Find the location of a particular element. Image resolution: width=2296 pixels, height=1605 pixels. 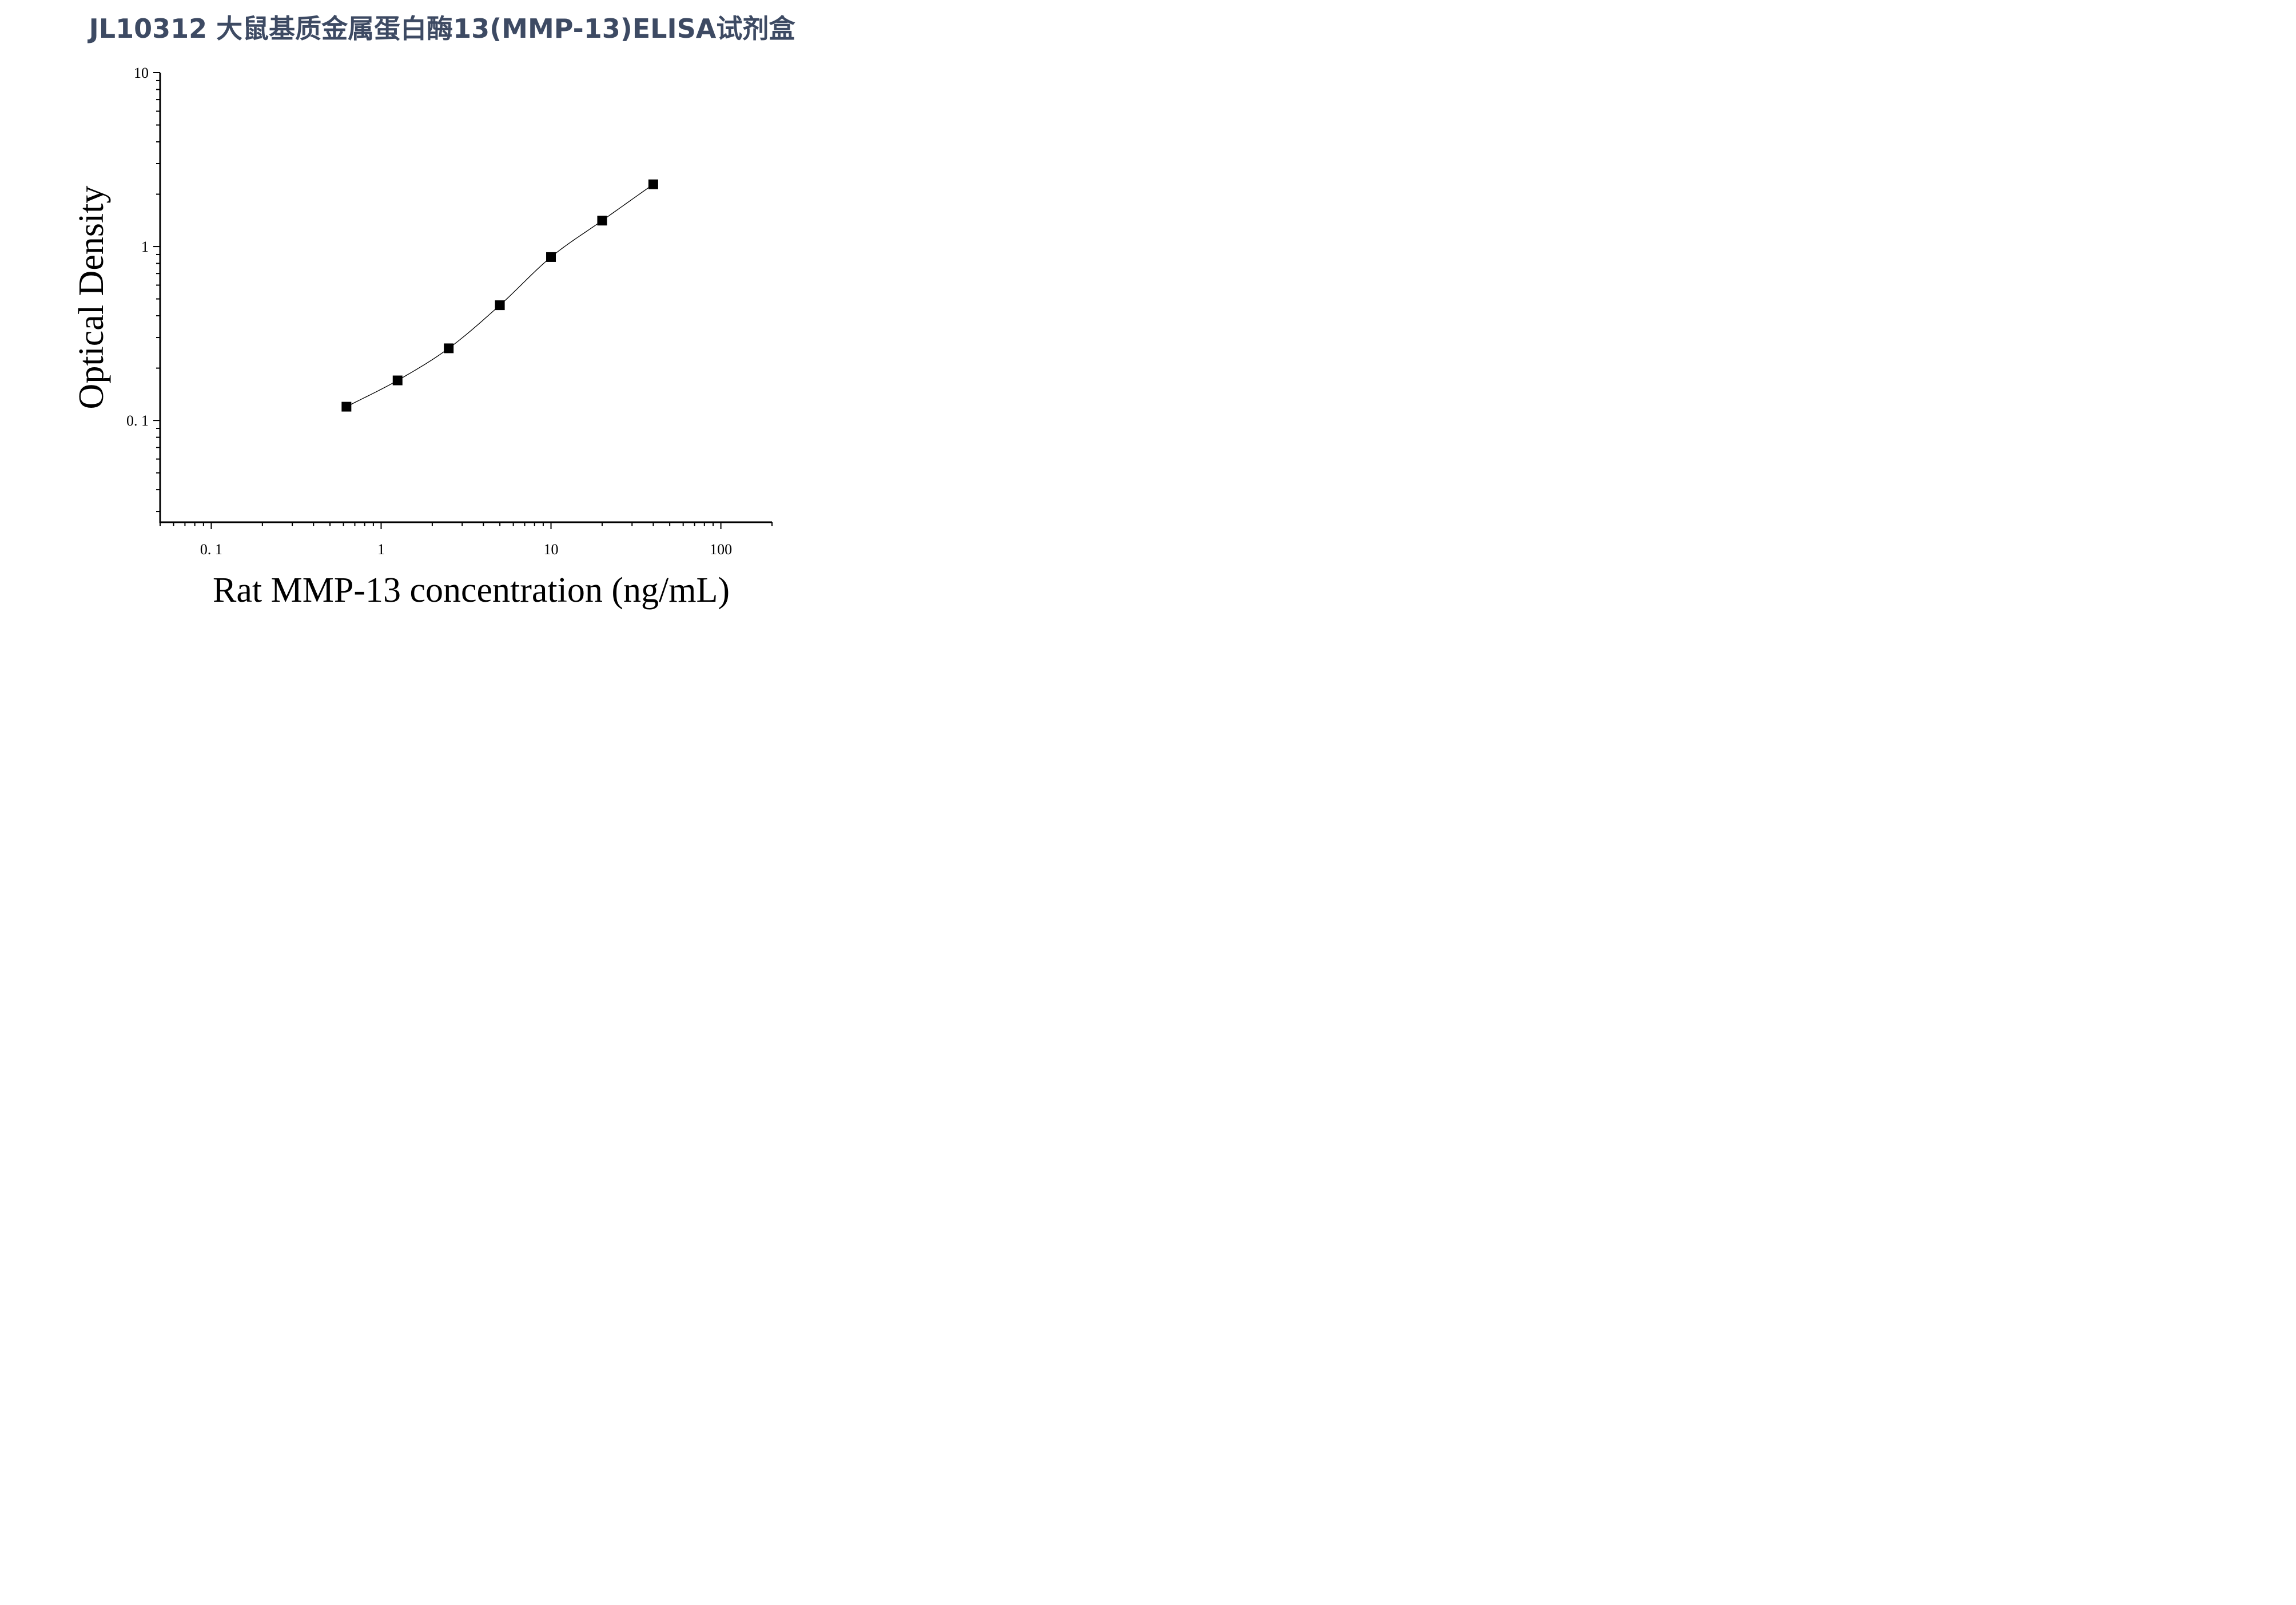

y-tick-label: 0. 1 is located at coordinates (137, 420).